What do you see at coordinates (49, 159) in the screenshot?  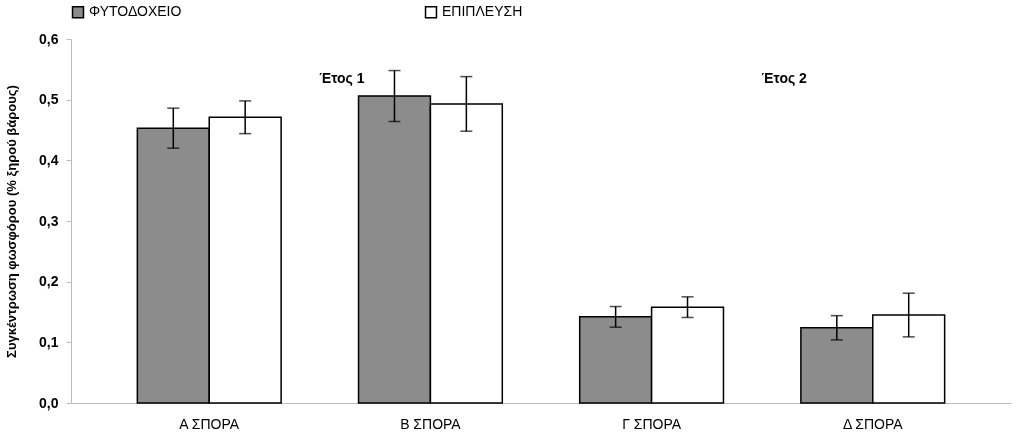 I see `y-tick-label: 0,4` at bounding box center [49, 159].